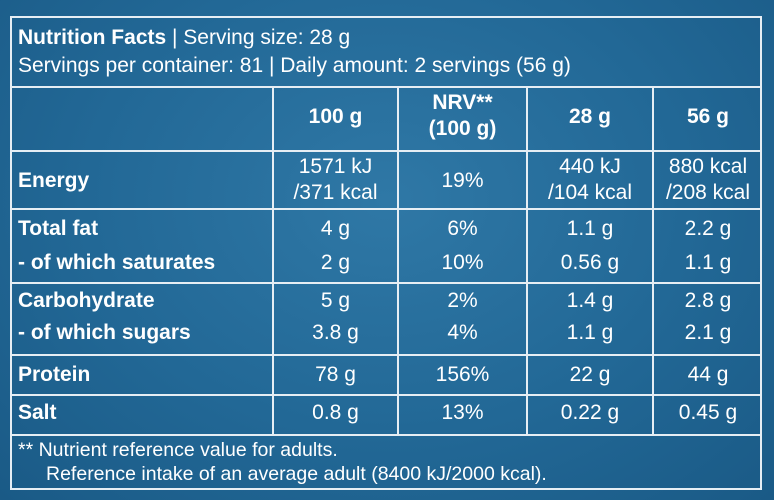 Image resolution: width=774 pixels, height=500 pixels. Describe the element at coordinates (590, 192) in the screenshot. I see `energy-28g-kcal: /104 kcal` at that location.